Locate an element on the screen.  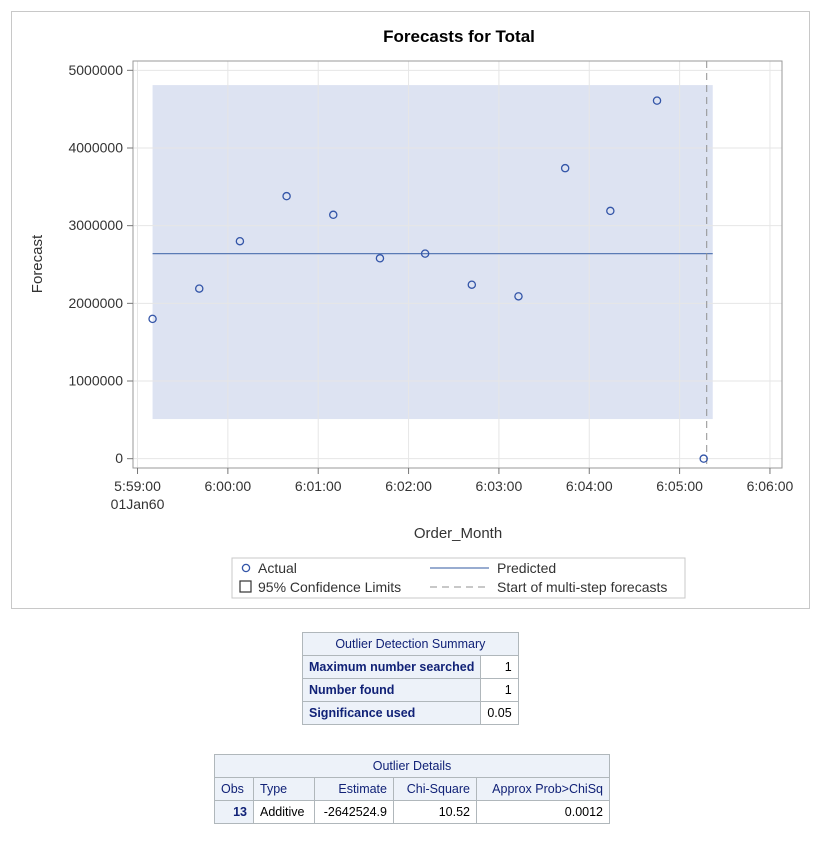
legend-confidence-icon is located at coordinates (245, 586).